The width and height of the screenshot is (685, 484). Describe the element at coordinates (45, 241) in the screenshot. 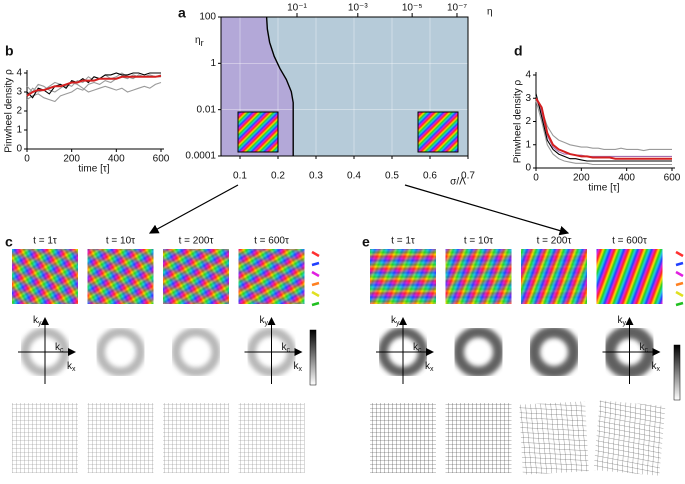

I see `time-label: t = 1τ` at that location.